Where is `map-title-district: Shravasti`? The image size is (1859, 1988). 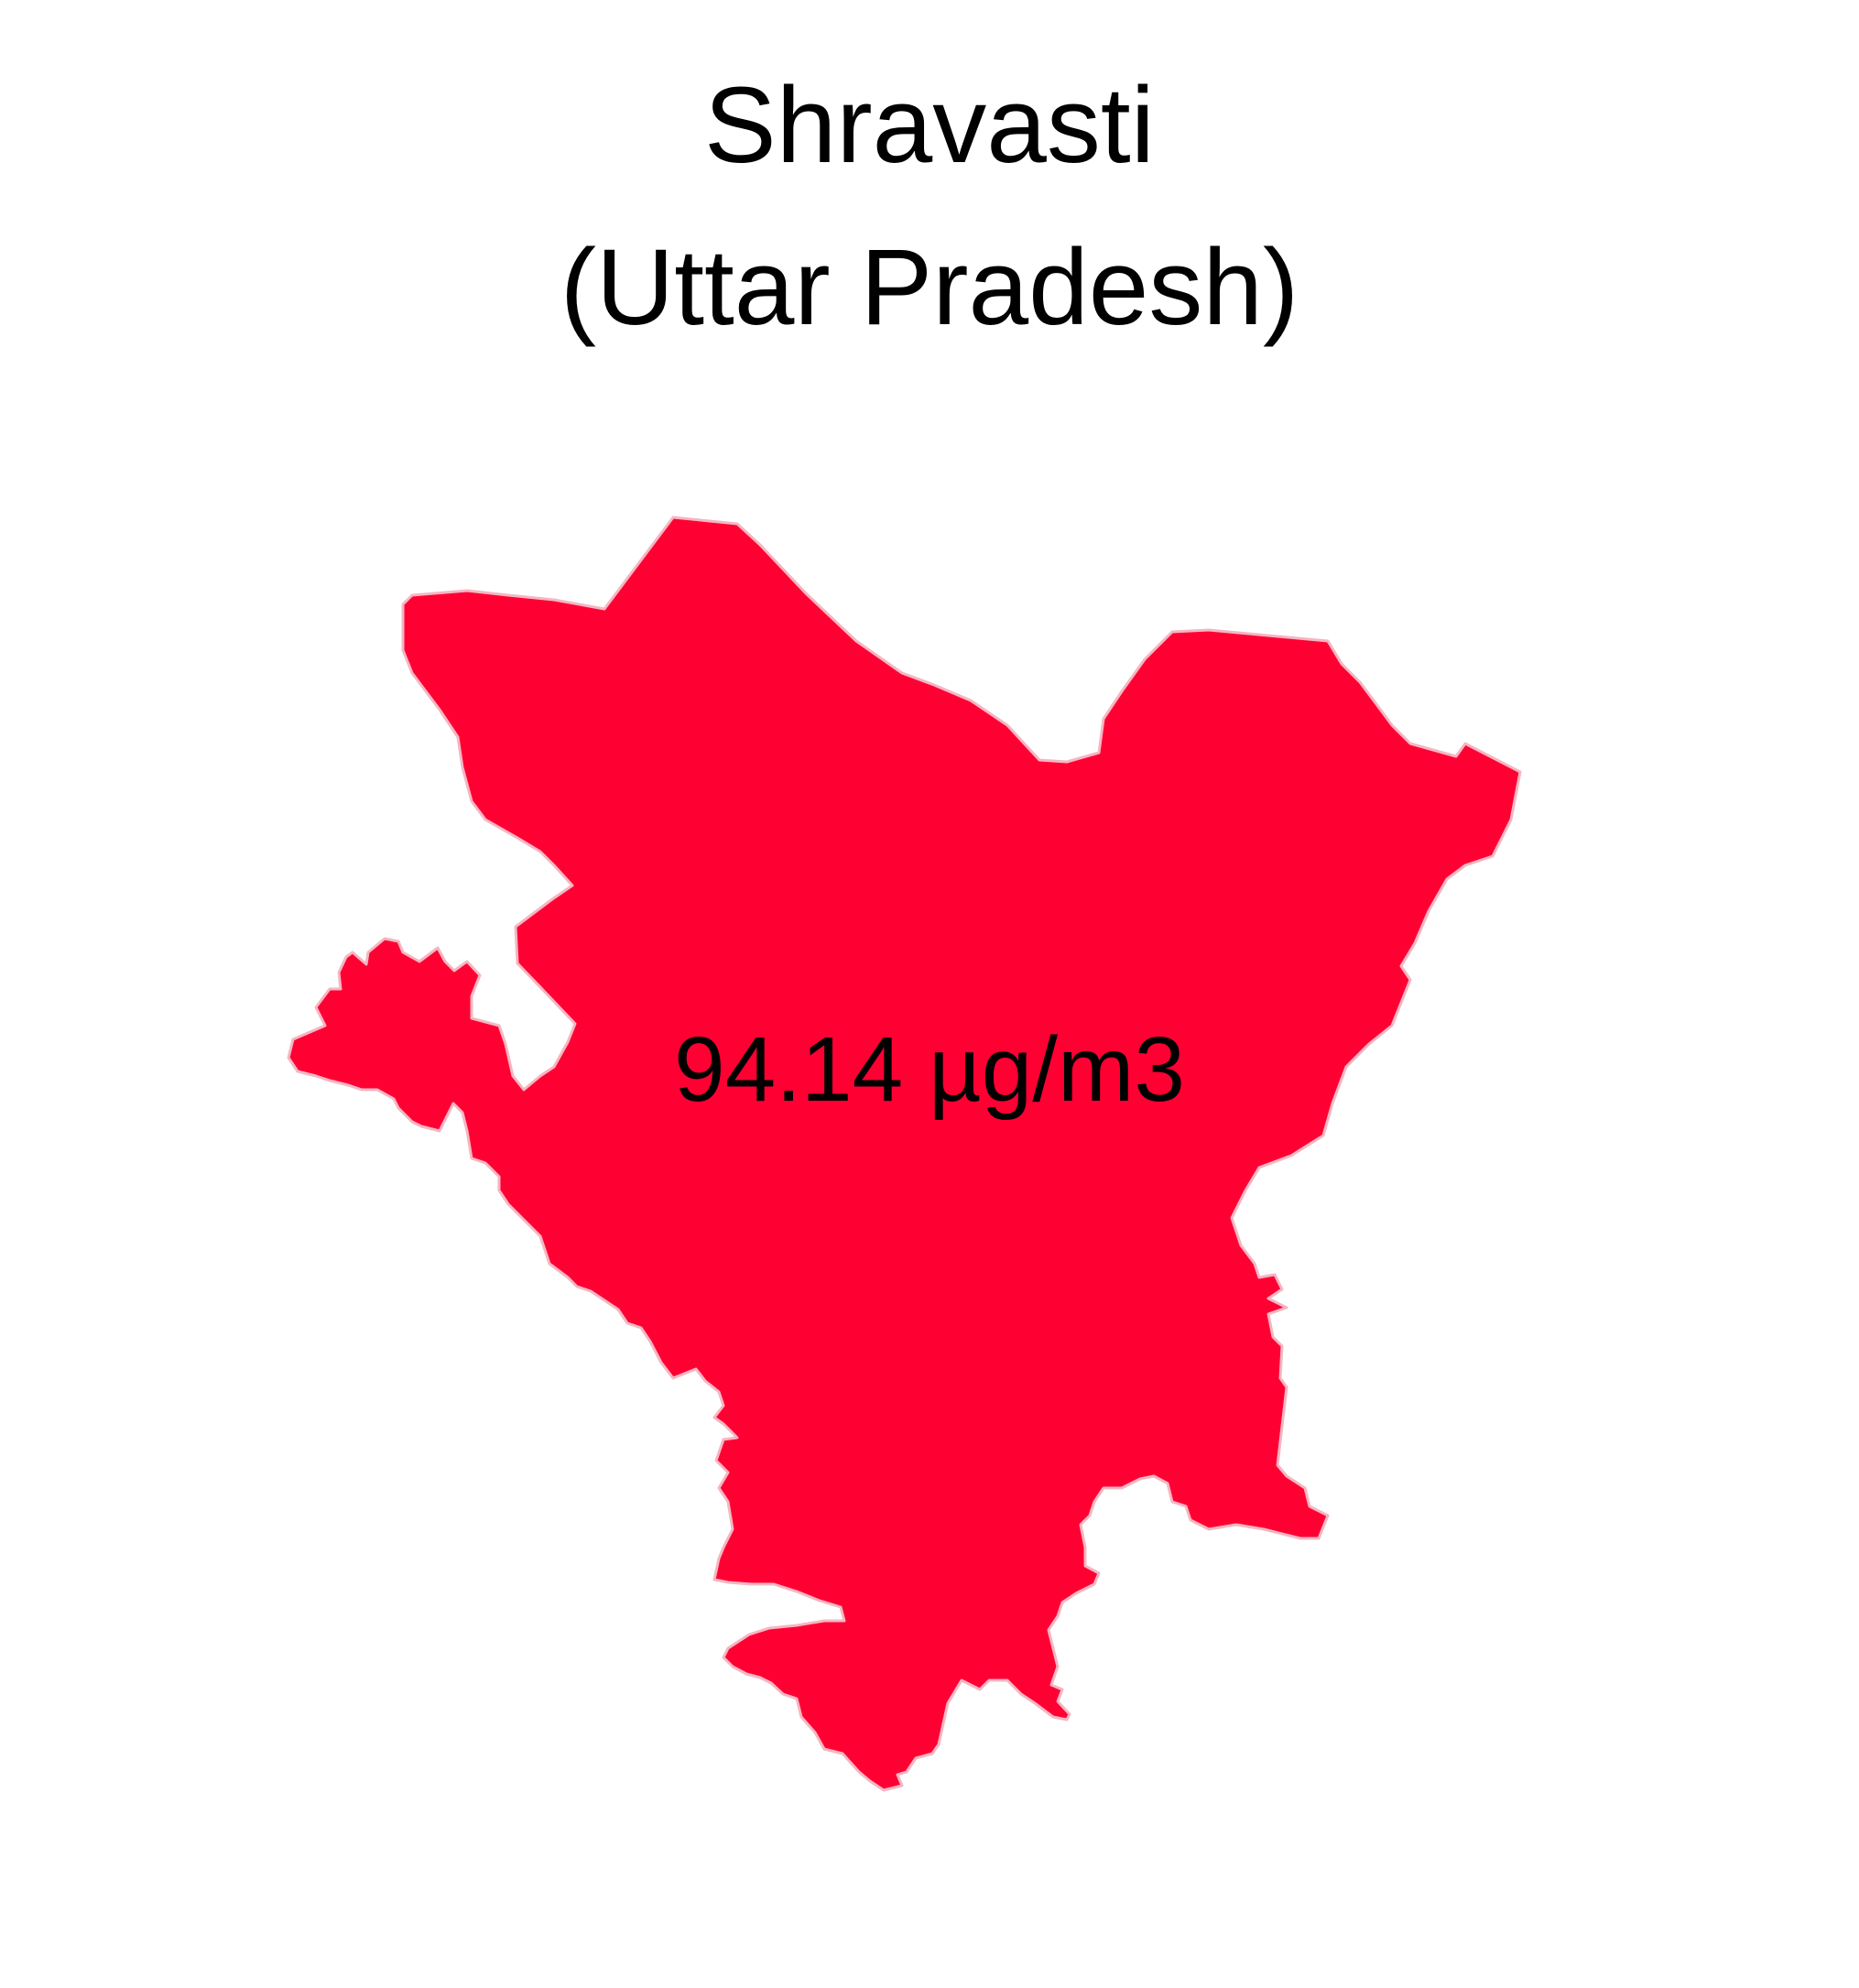
map-title-district: Shravasti is located at coordinates (929, 125).